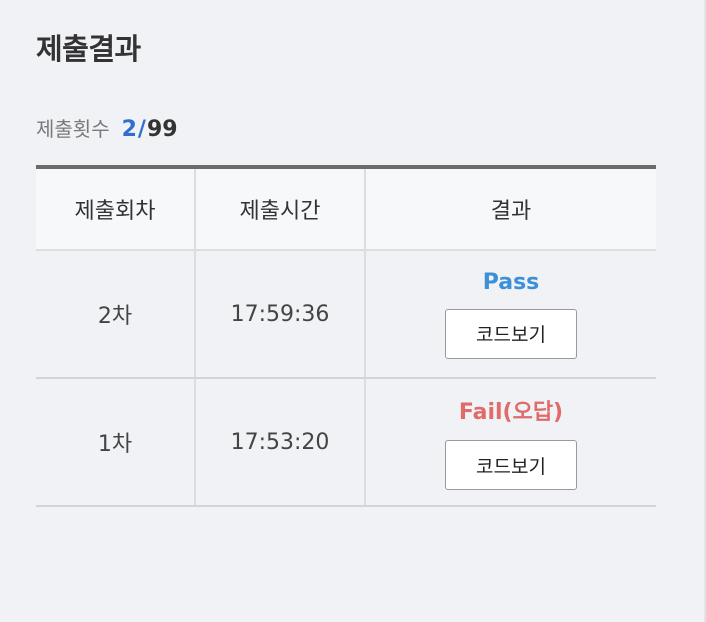 The height and width of the screenshot is (622, 706). I want to click on result-cell: Pass 코드보기, so click(511, 314).